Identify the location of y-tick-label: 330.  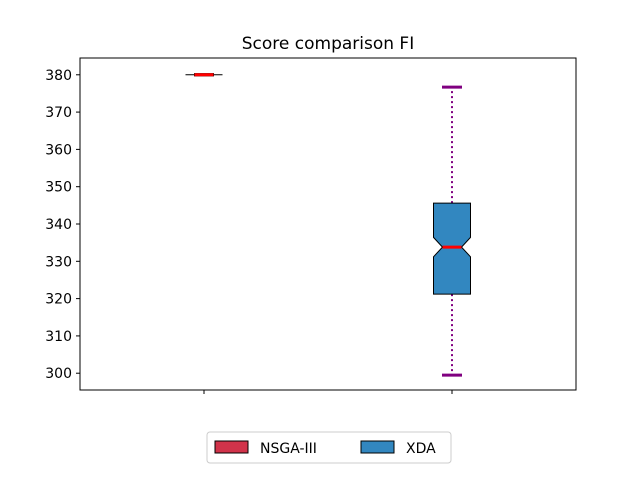
(58, 262).